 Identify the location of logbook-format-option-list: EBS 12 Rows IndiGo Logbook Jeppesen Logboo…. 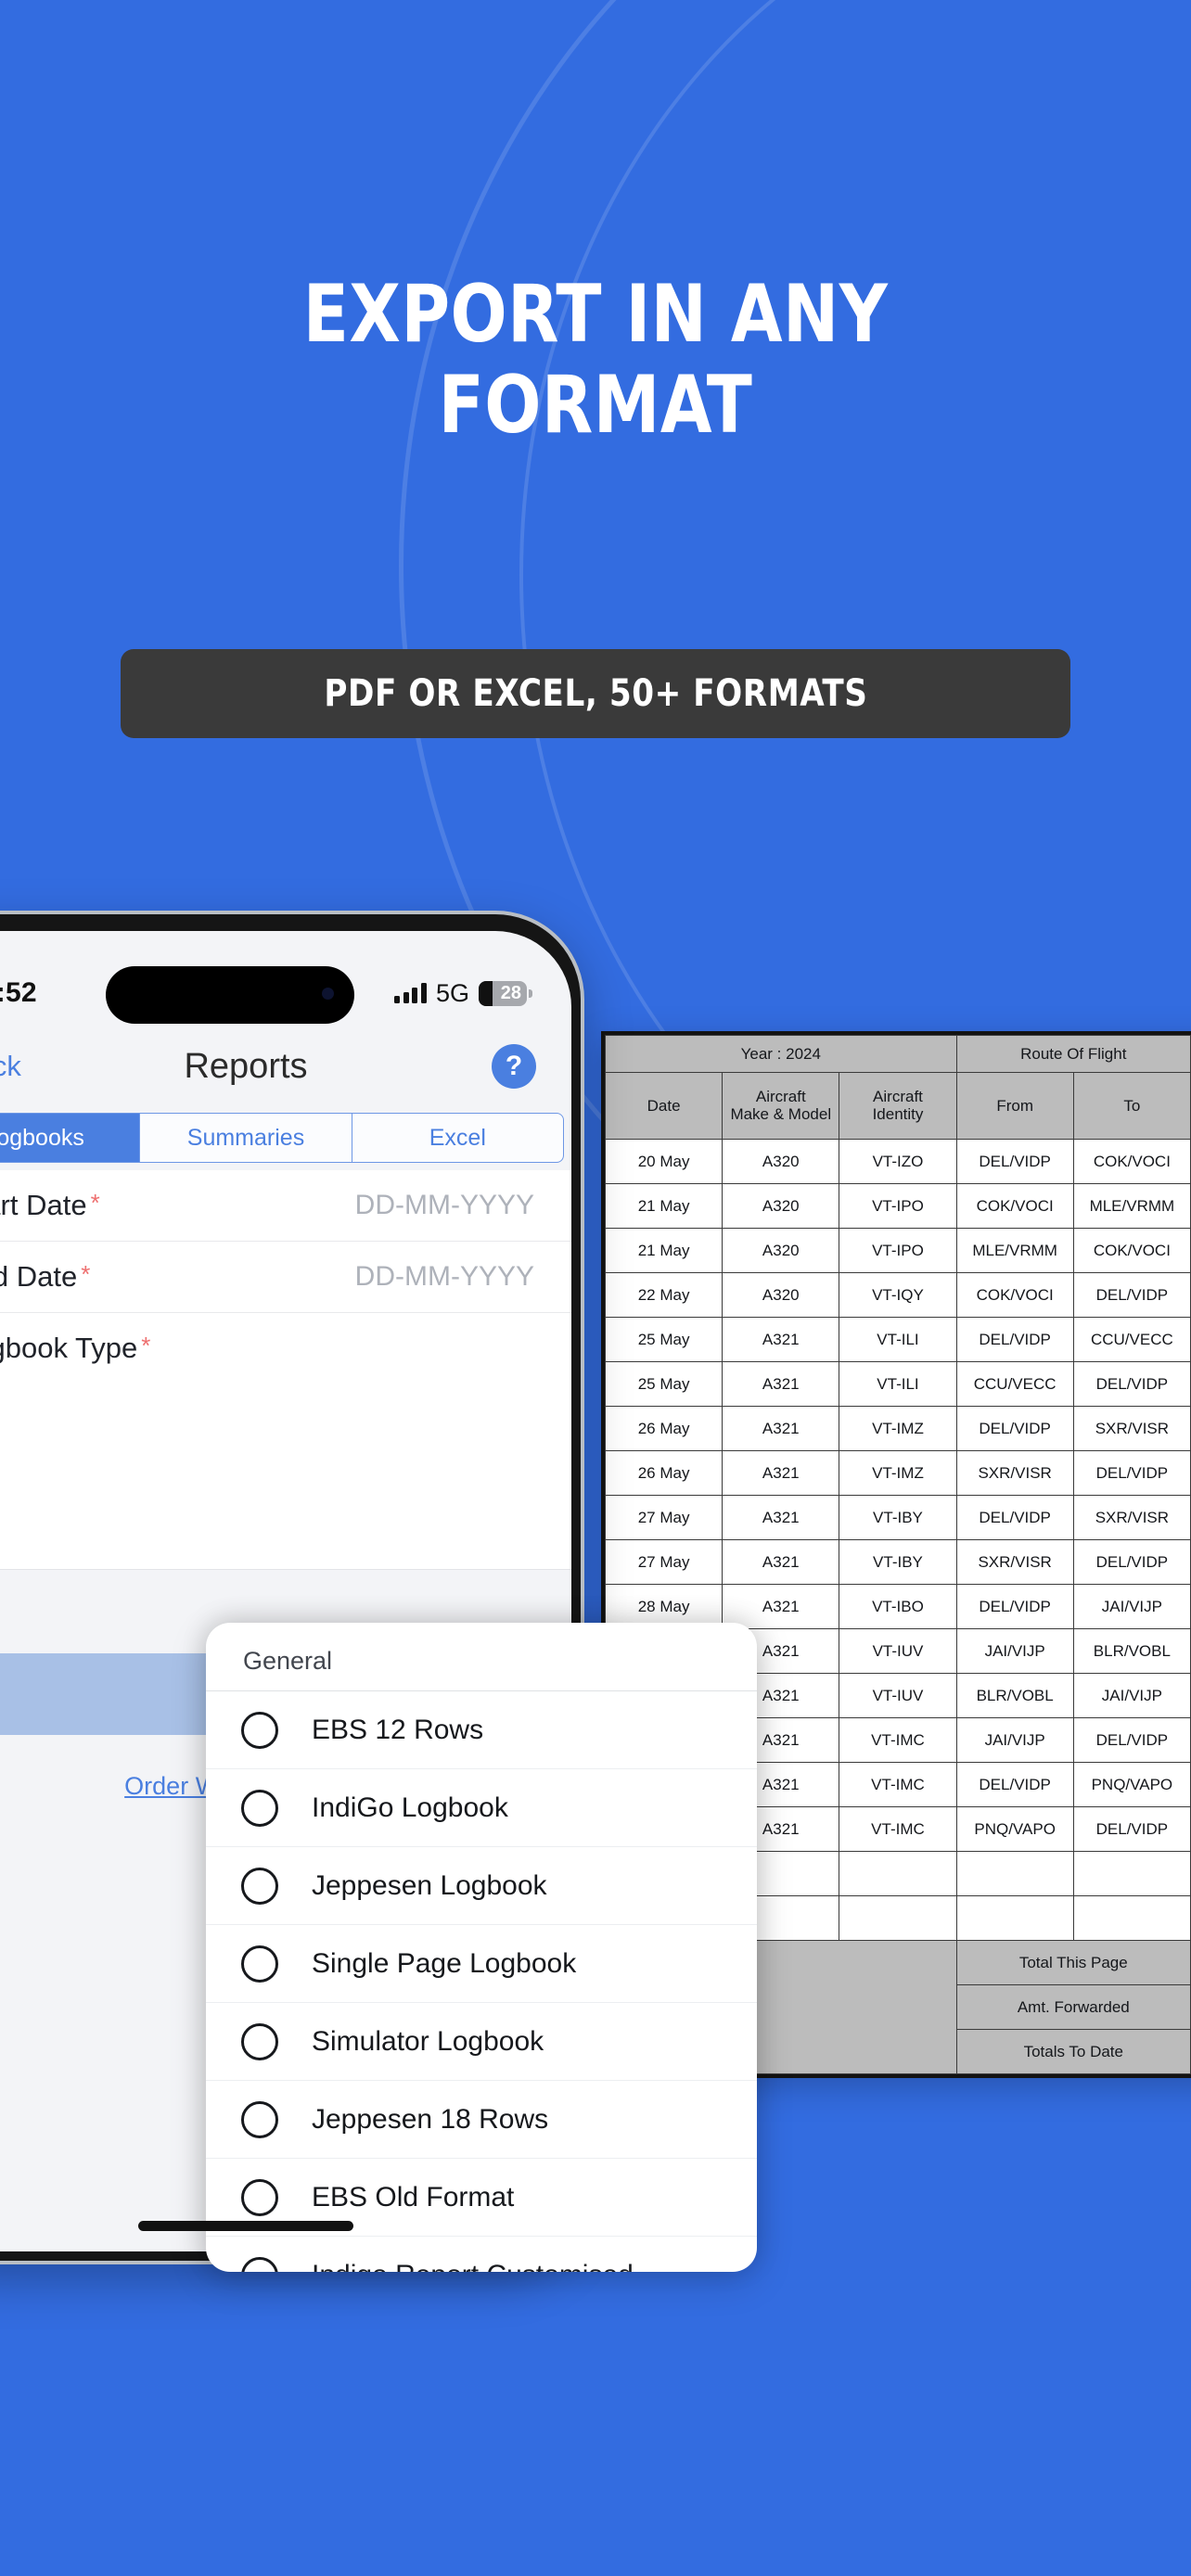
(482, 1981).